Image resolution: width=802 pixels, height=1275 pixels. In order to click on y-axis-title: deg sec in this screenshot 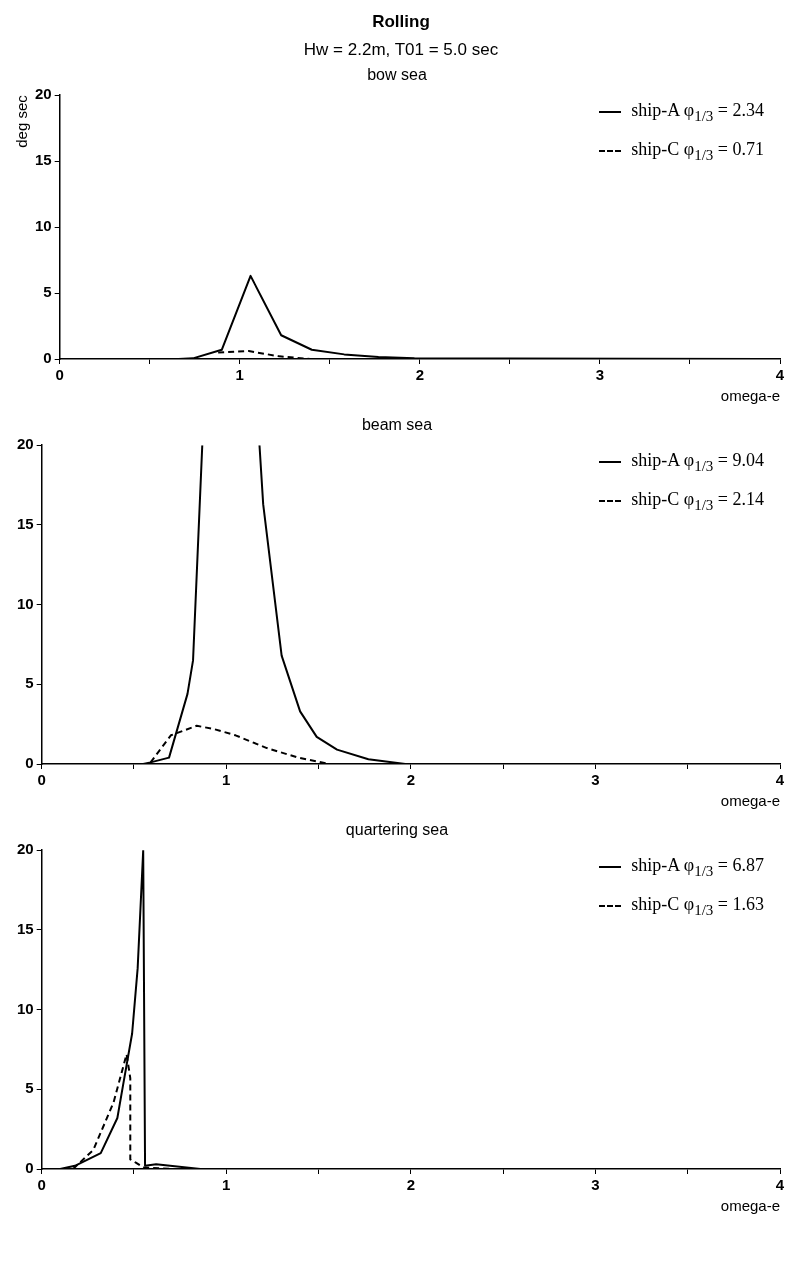, I will do `click(22, 121)`.